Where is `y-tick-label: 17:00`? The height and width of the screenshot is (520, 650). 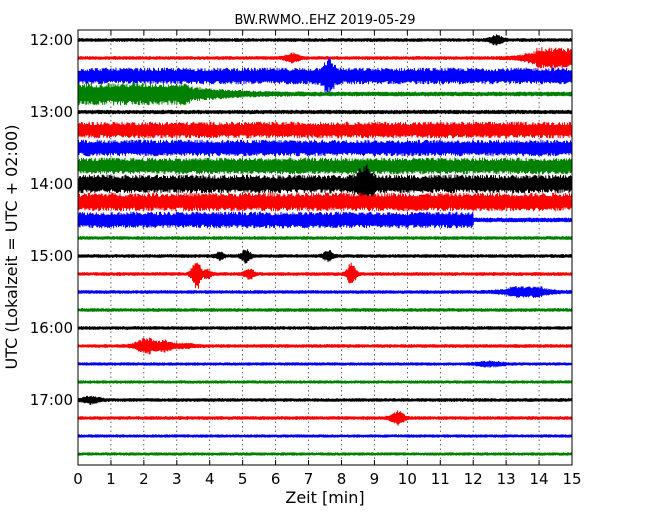 y-tick-label: 17:00 is located at coordinates (51, 400).